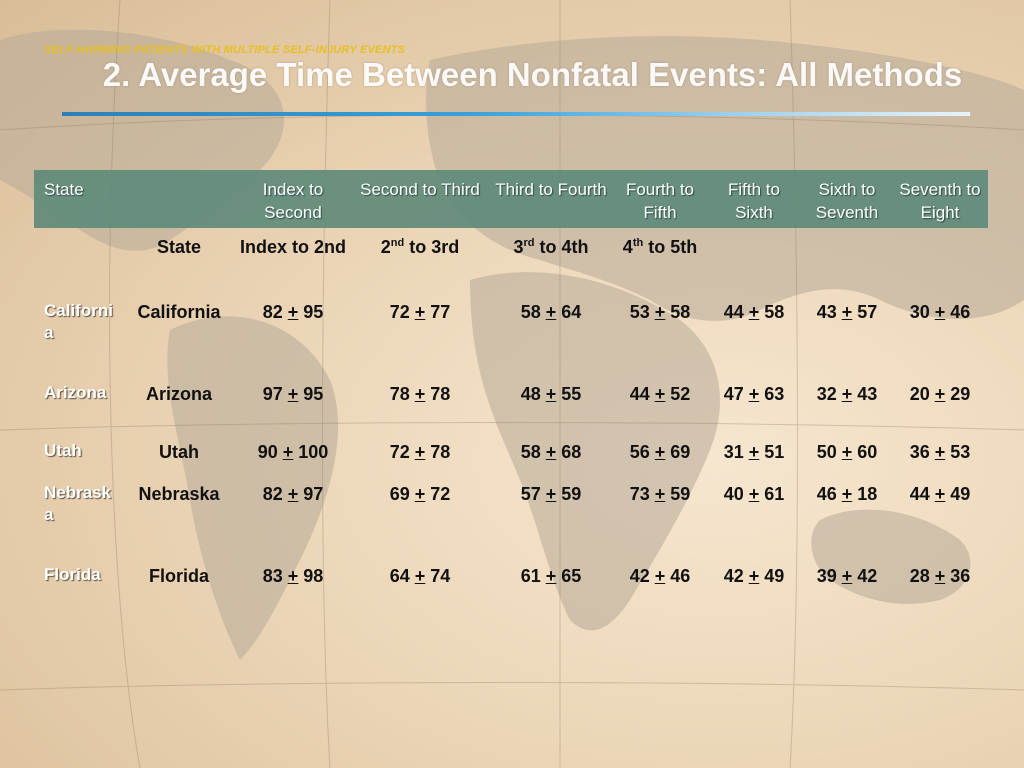  I want to click on table-cell: 20 + 29, so click(940, 394).